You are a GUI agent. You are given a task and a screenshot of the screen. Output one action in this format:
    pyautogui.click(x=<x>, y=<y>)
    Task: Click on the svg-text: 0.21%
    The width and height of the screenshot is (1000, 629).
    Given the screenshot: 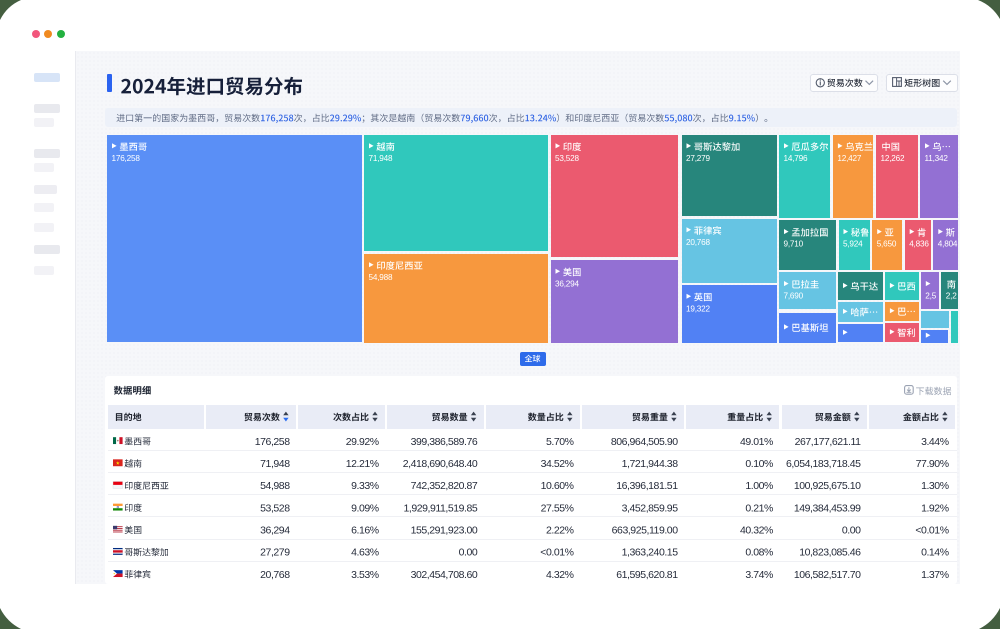 What is the action you would take?
    pyautogui.click(x=759, y=508)
    